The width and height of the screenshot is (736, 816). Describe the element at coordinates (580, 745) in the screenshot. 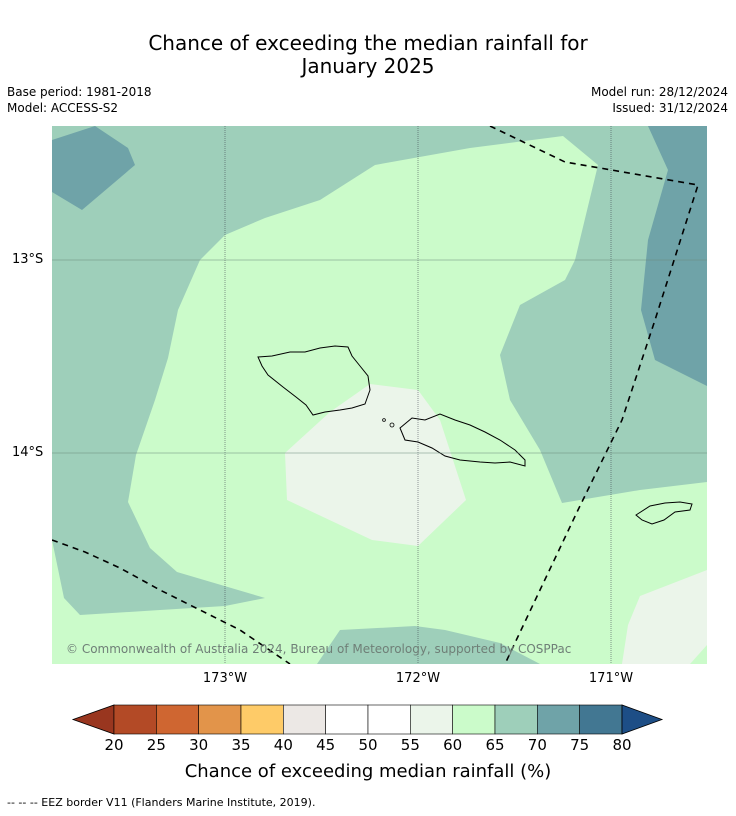

I see `colorbar-tick-label: 75` at that location.